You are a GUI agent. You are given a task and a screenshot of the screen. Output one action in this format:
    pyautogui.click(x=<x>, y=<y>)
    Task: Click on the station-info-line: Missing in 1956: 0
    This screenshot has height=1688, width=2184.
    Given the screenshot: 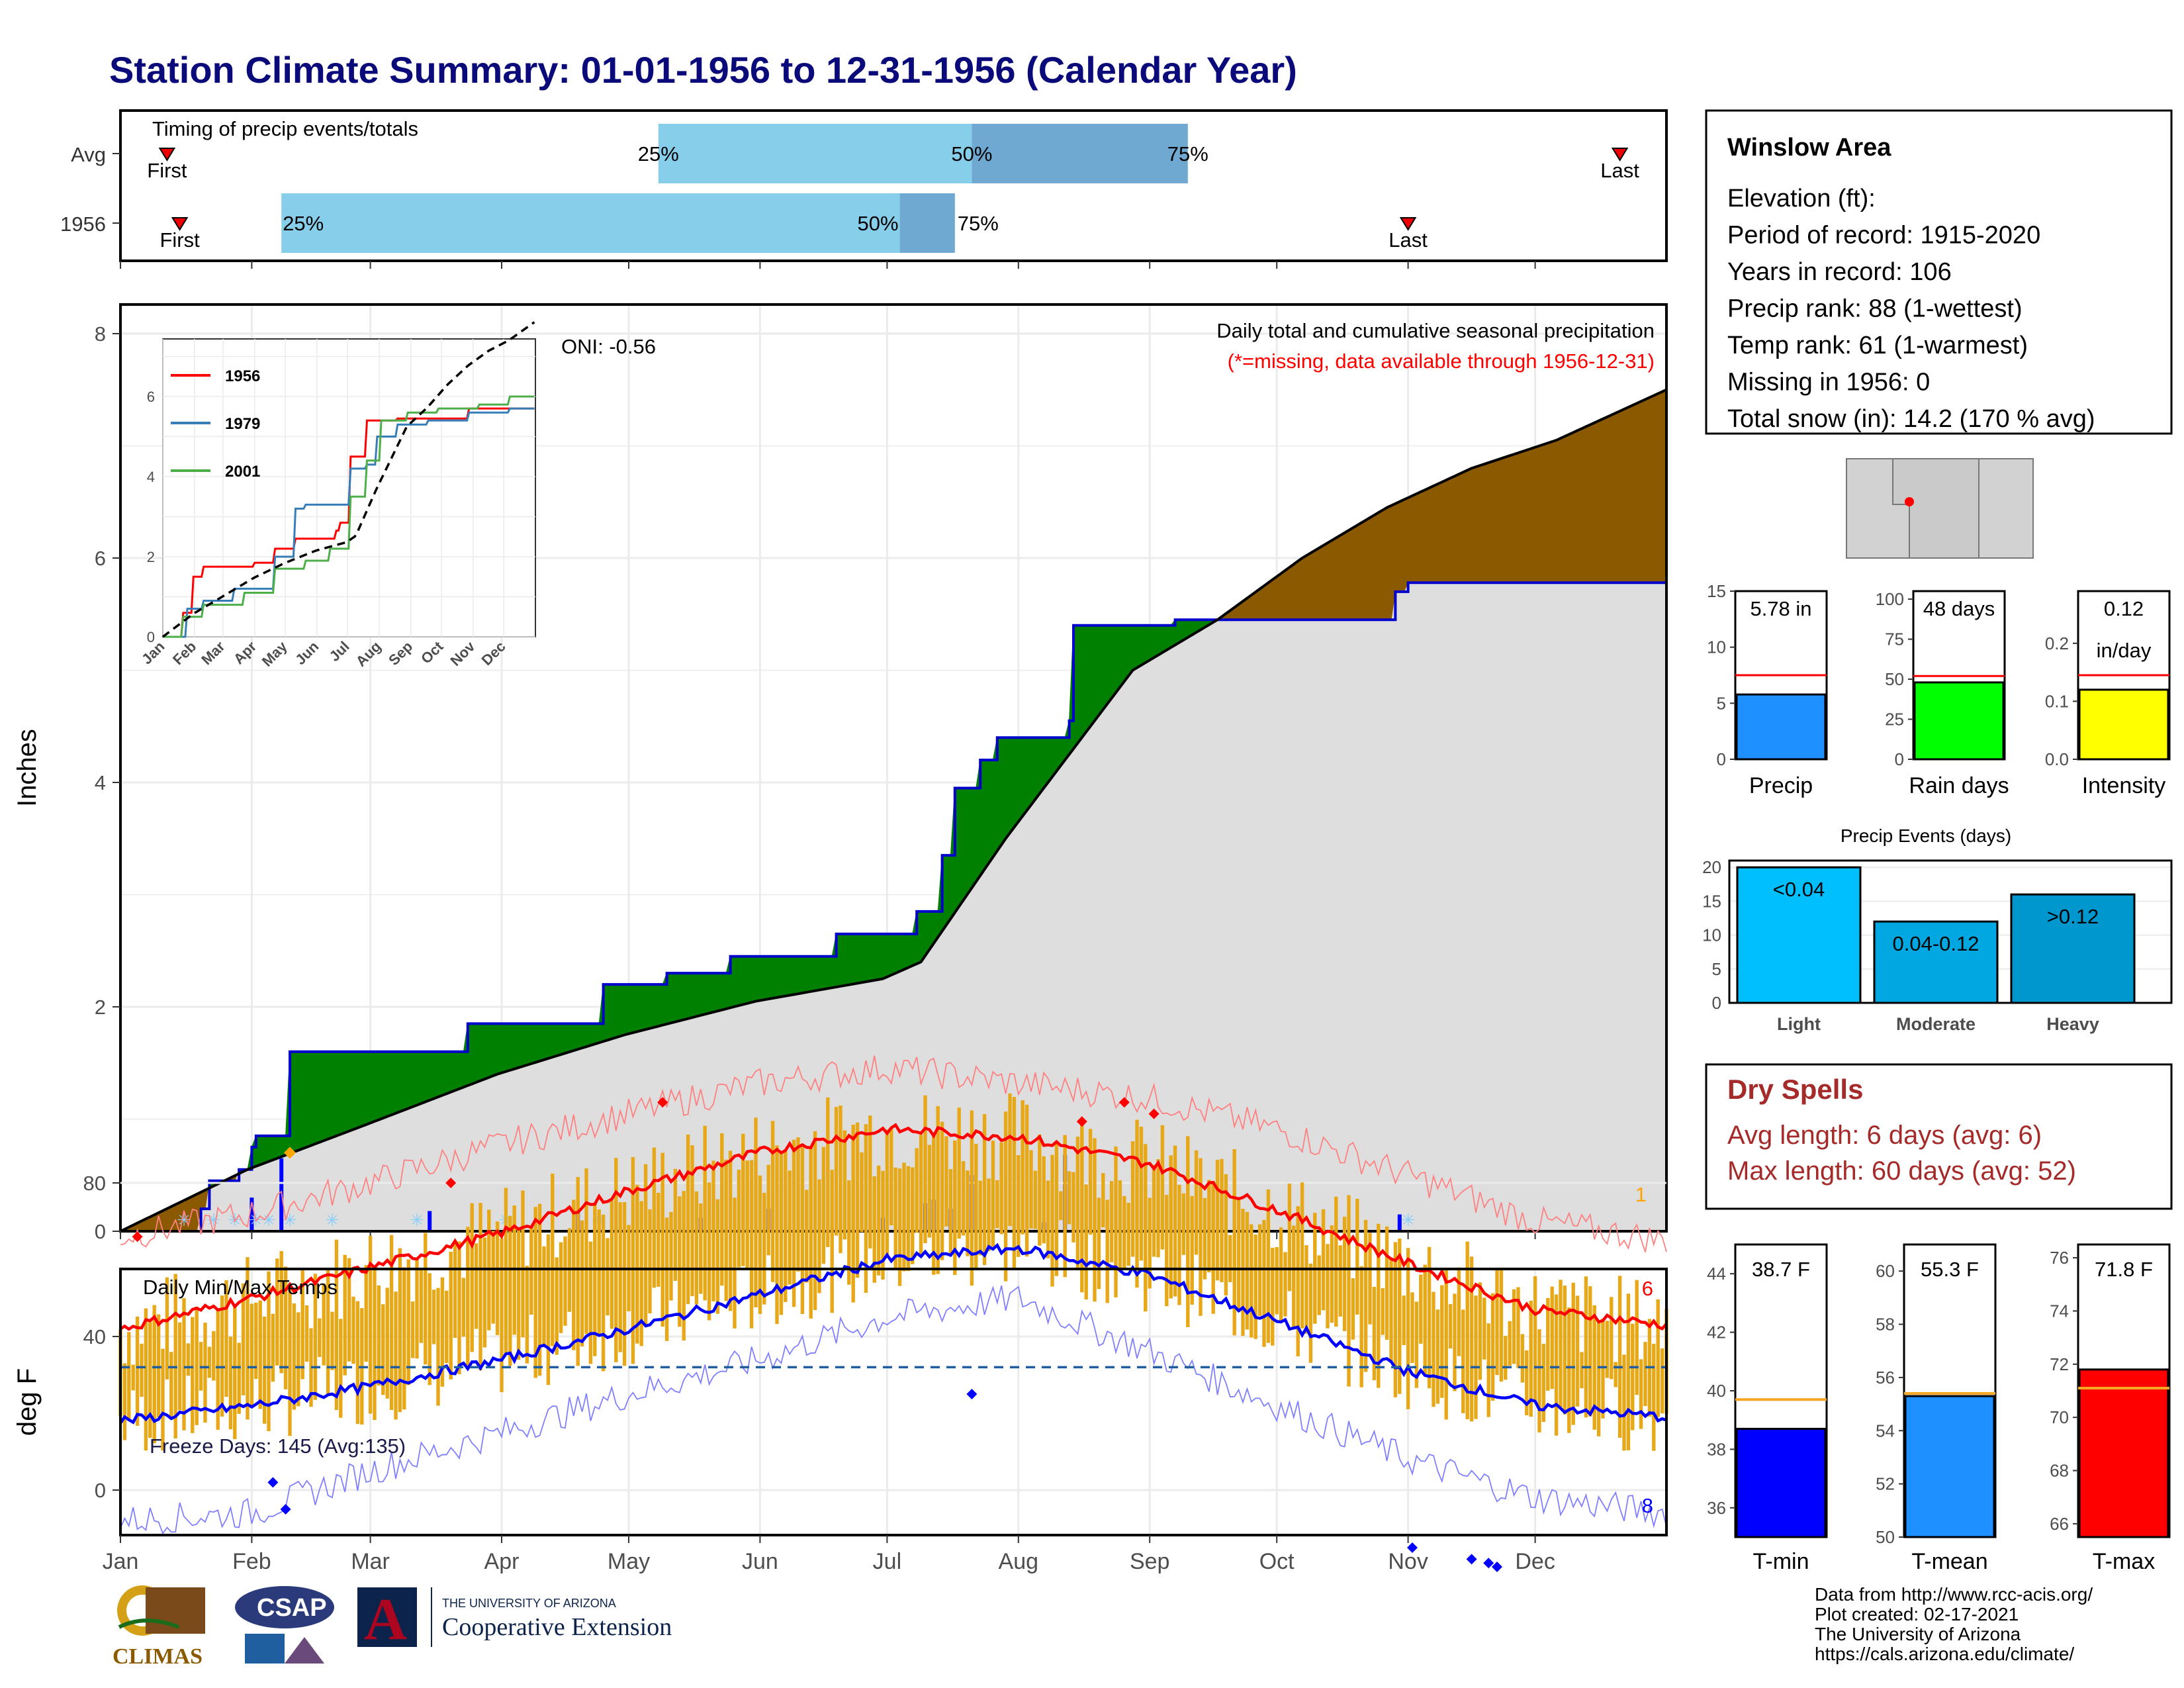 What is the action you would take?
    pyautogui.click(x=1829, y=383)
    